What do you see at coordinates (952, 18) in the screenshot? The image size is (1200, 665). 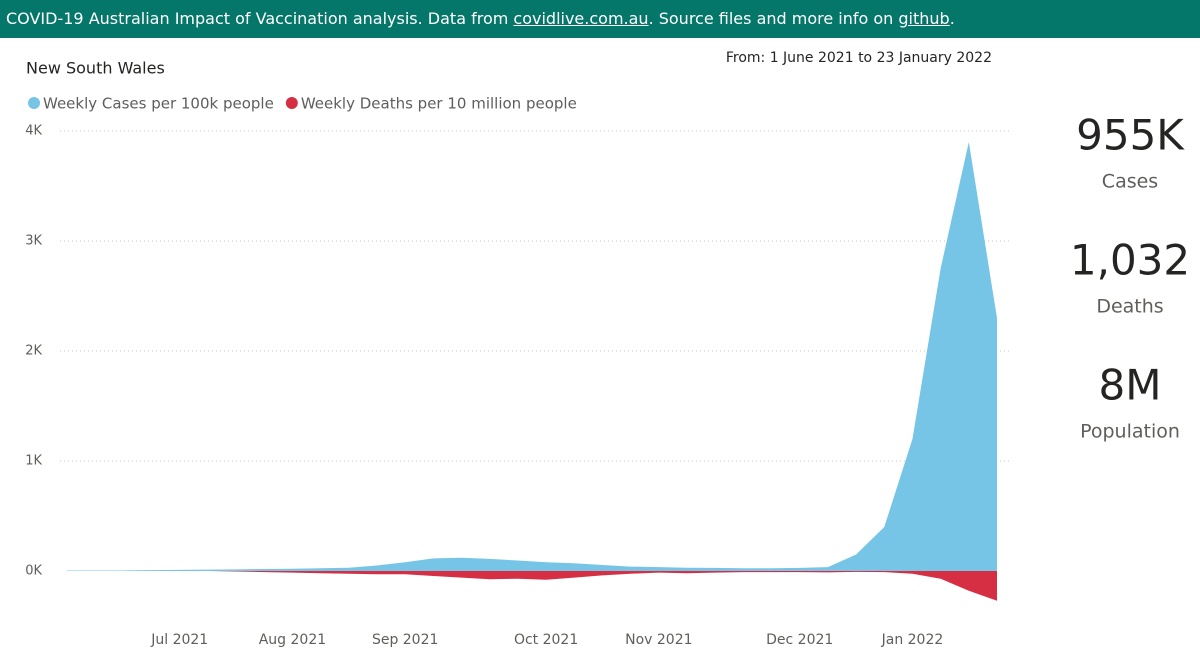 I see `banner-text: .` at bounding box center [952, 18].